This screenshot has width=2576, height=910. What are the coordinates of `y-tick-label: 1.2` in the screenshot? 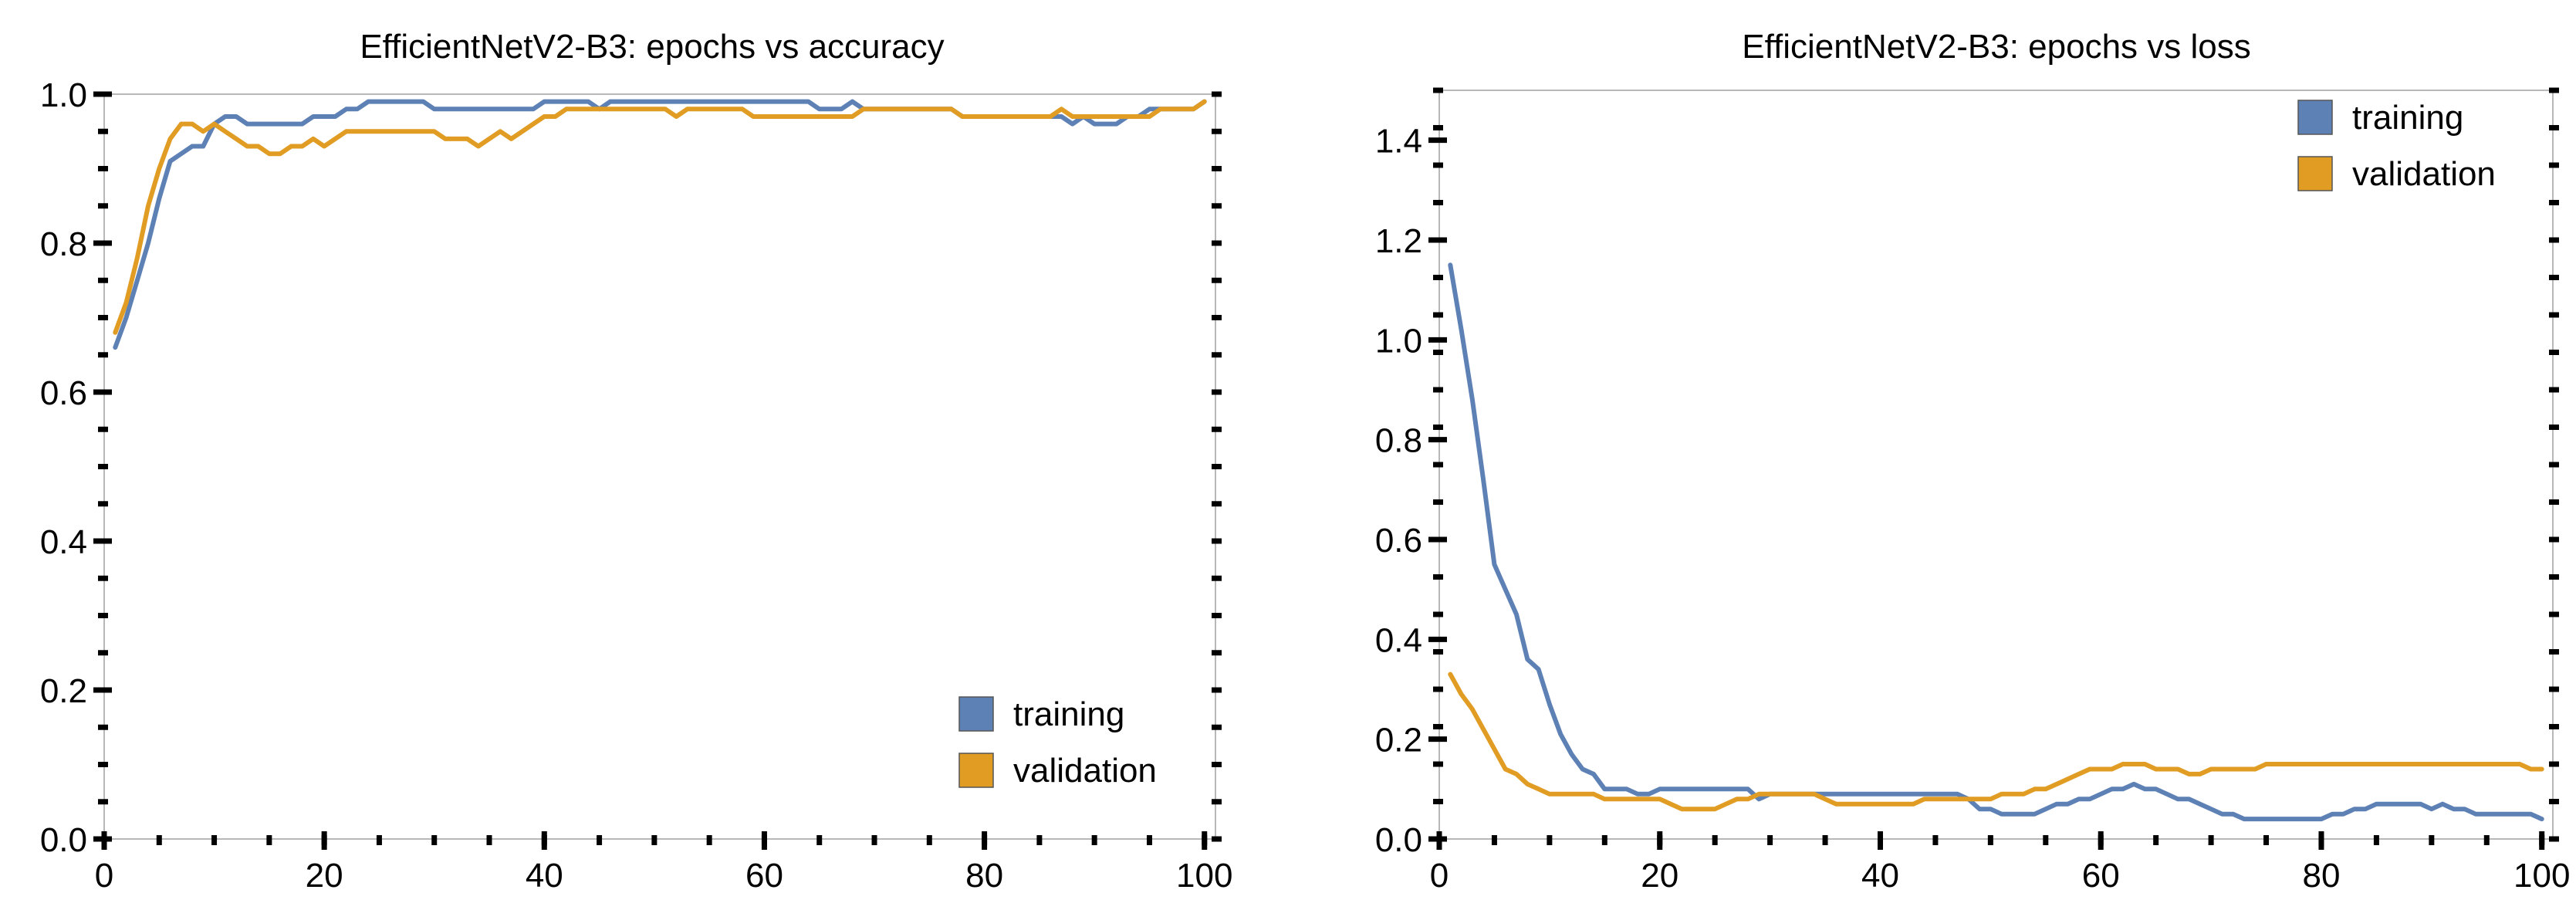 It's located at (1398, 241).